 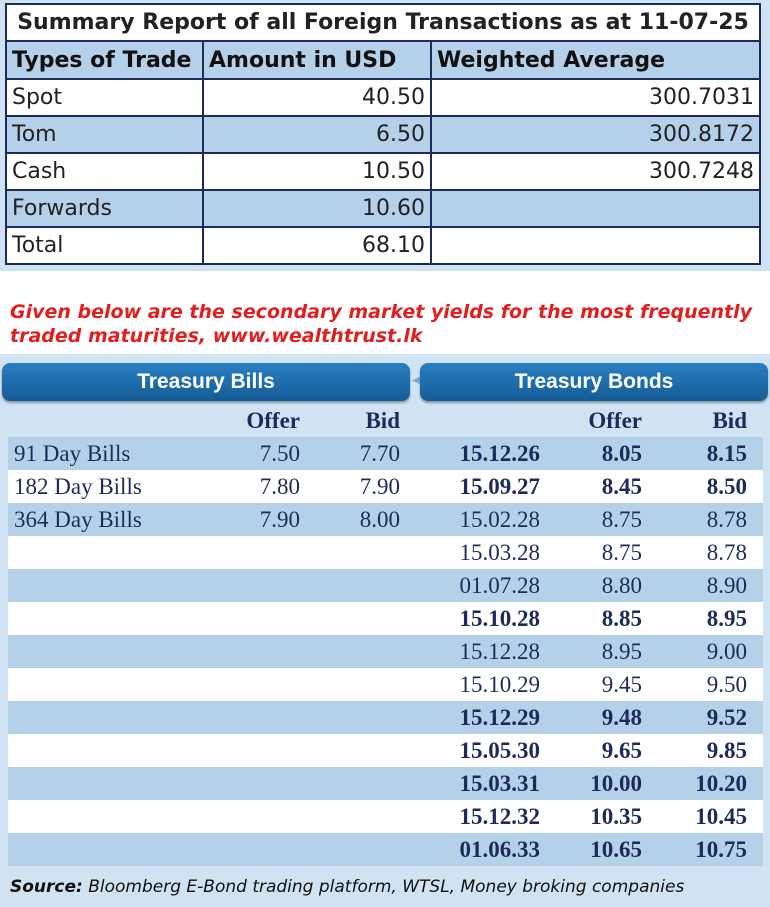 I want to click on bond-bid-cell: 8.15, so click(x=726, y=453).